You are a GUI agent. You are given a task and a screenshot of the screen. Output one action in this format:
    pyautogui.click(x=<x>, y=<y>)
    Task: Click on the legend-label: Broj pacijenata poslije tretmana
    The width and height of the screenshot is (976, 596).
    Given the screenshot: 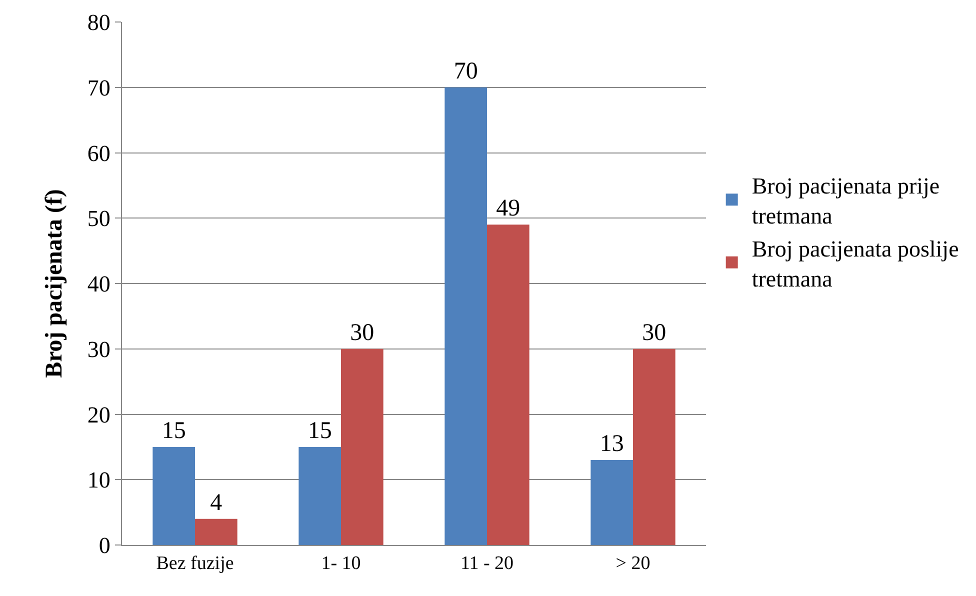 What is the action you would take?
    pyautogui.click(x=855, y=264)
    